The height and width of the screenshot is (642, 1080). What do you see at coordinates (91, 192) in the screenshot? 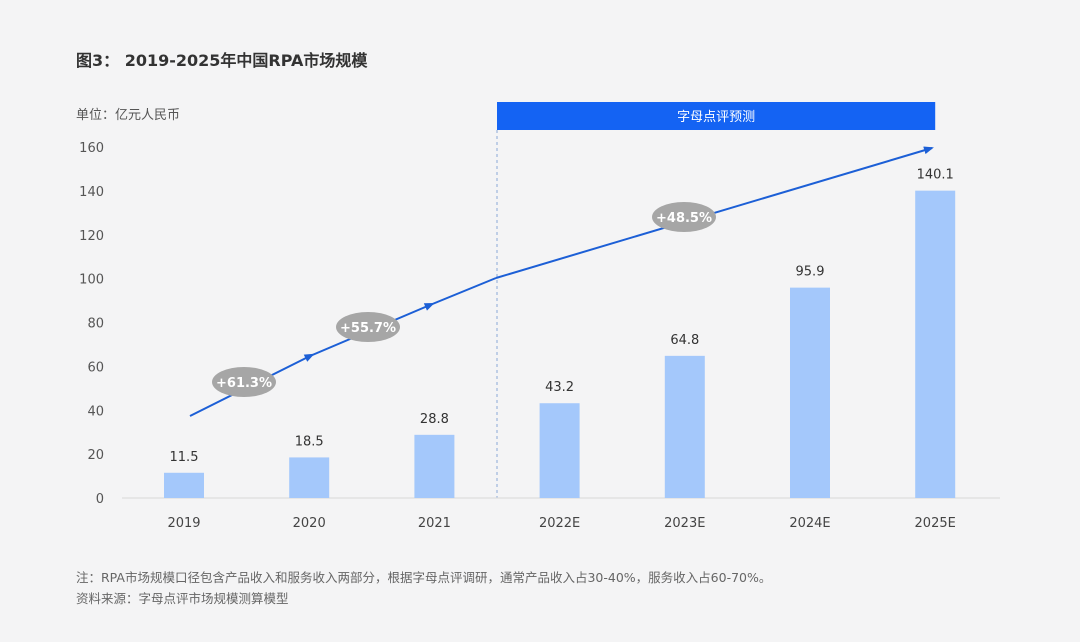
I see `y-tick-label: 140` at bounding box center [91, 192].